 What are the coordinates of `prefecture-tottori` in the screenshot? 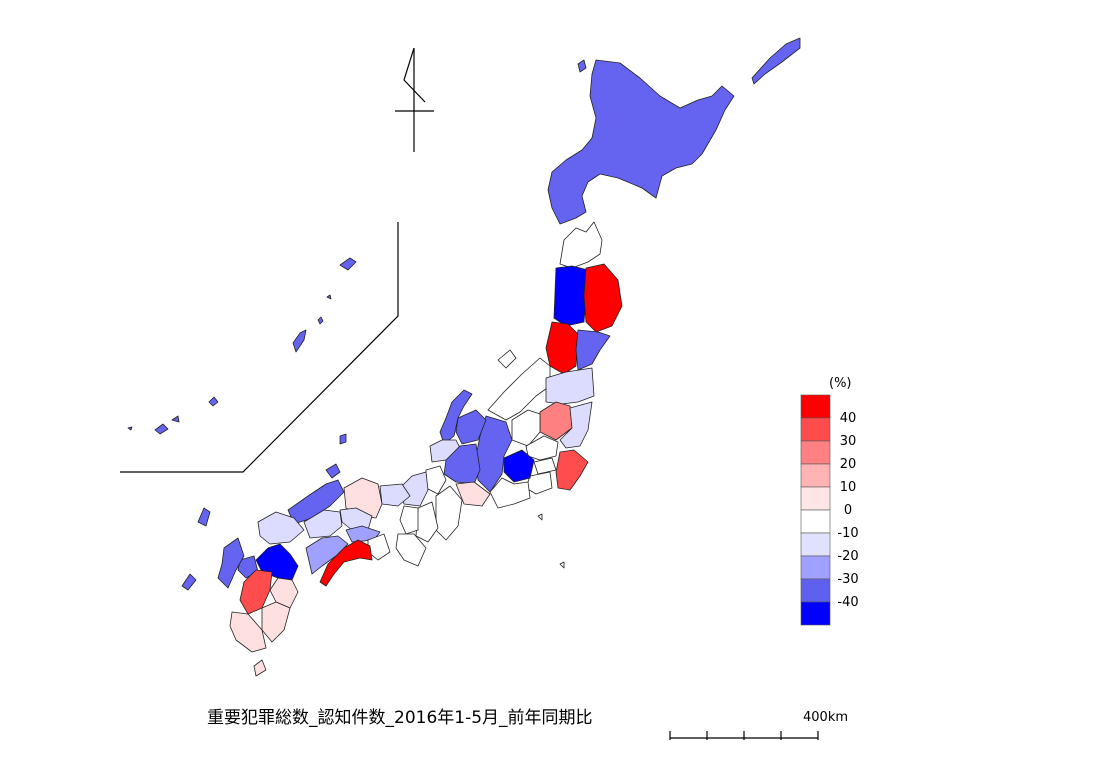 It's located at (395, 495).